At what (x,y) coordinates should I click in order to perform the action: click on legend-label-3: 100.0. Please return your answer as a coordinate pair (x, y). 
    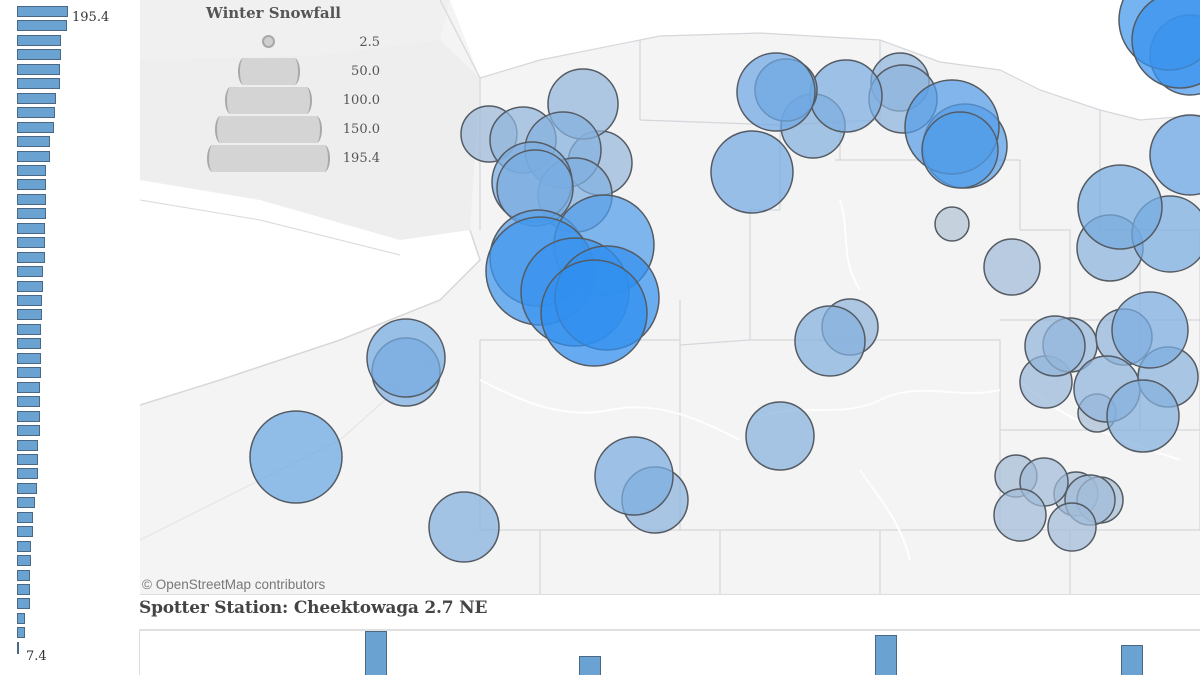
    Looking at the image, I should click on (361, 100).